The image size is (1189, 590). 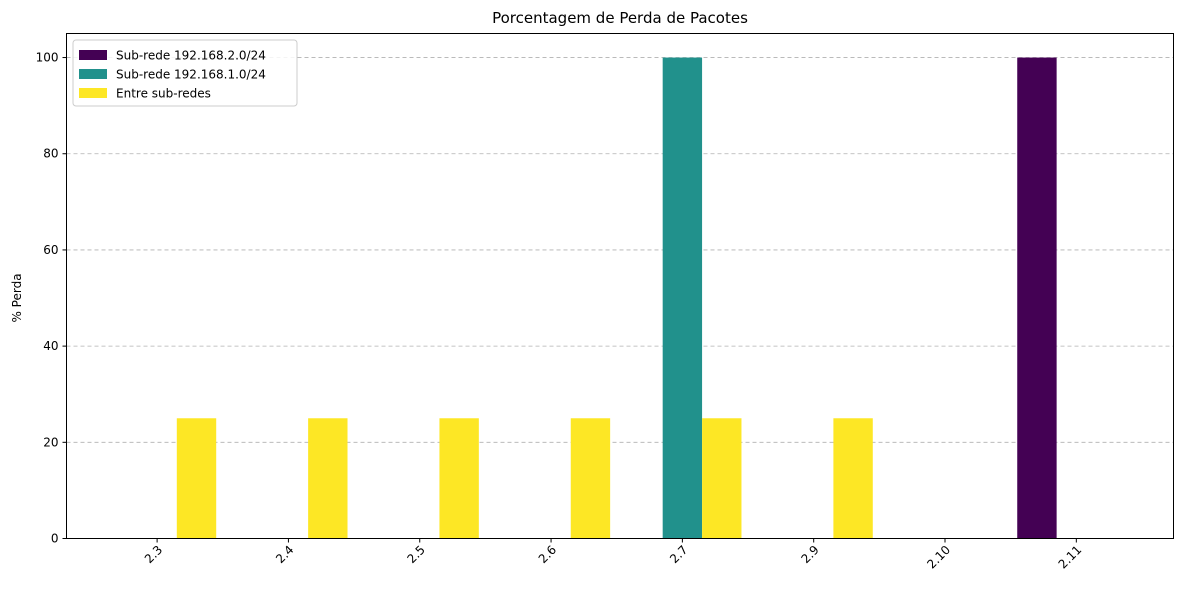 What do you see at coordinates (620, 18) in the screenshot?
I see `chart-title: Porcentagem de Perda de Pacotes` at bounding box center [620, 18].